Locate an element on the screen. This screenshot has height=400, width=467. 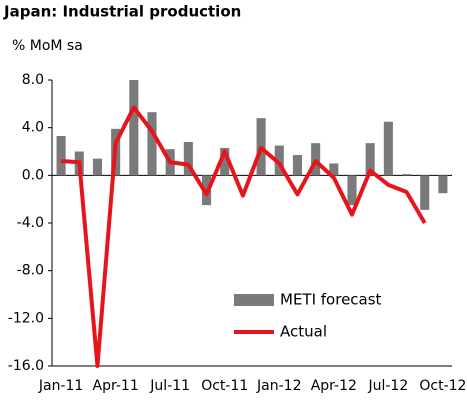
y-tick-label: -16.0 is located at coordinates (26, 366).